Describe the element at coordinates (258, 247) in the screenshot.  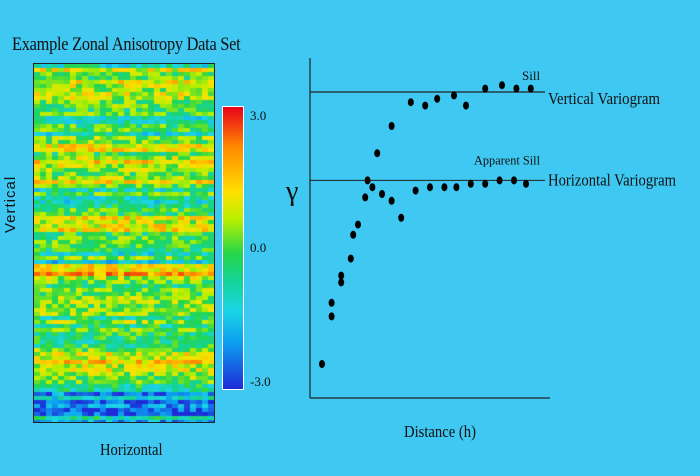
I see `colorbar-tick-zero: 0.0` at that location.